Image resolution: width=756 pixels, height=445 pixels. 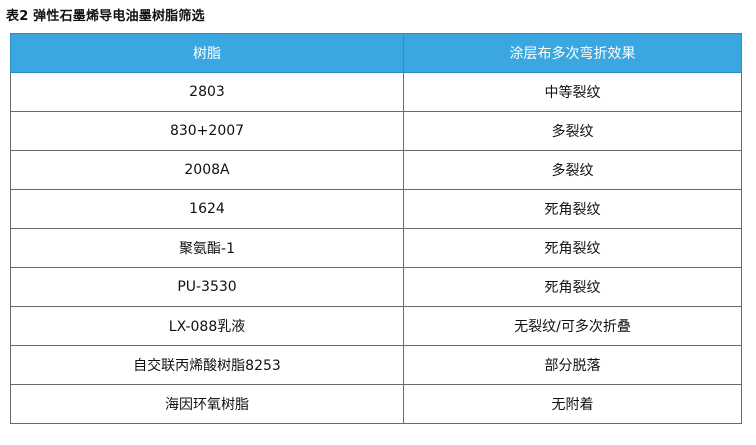 I want to click on table-row: 1624 死角裂纹, so click(x=376, y=209).